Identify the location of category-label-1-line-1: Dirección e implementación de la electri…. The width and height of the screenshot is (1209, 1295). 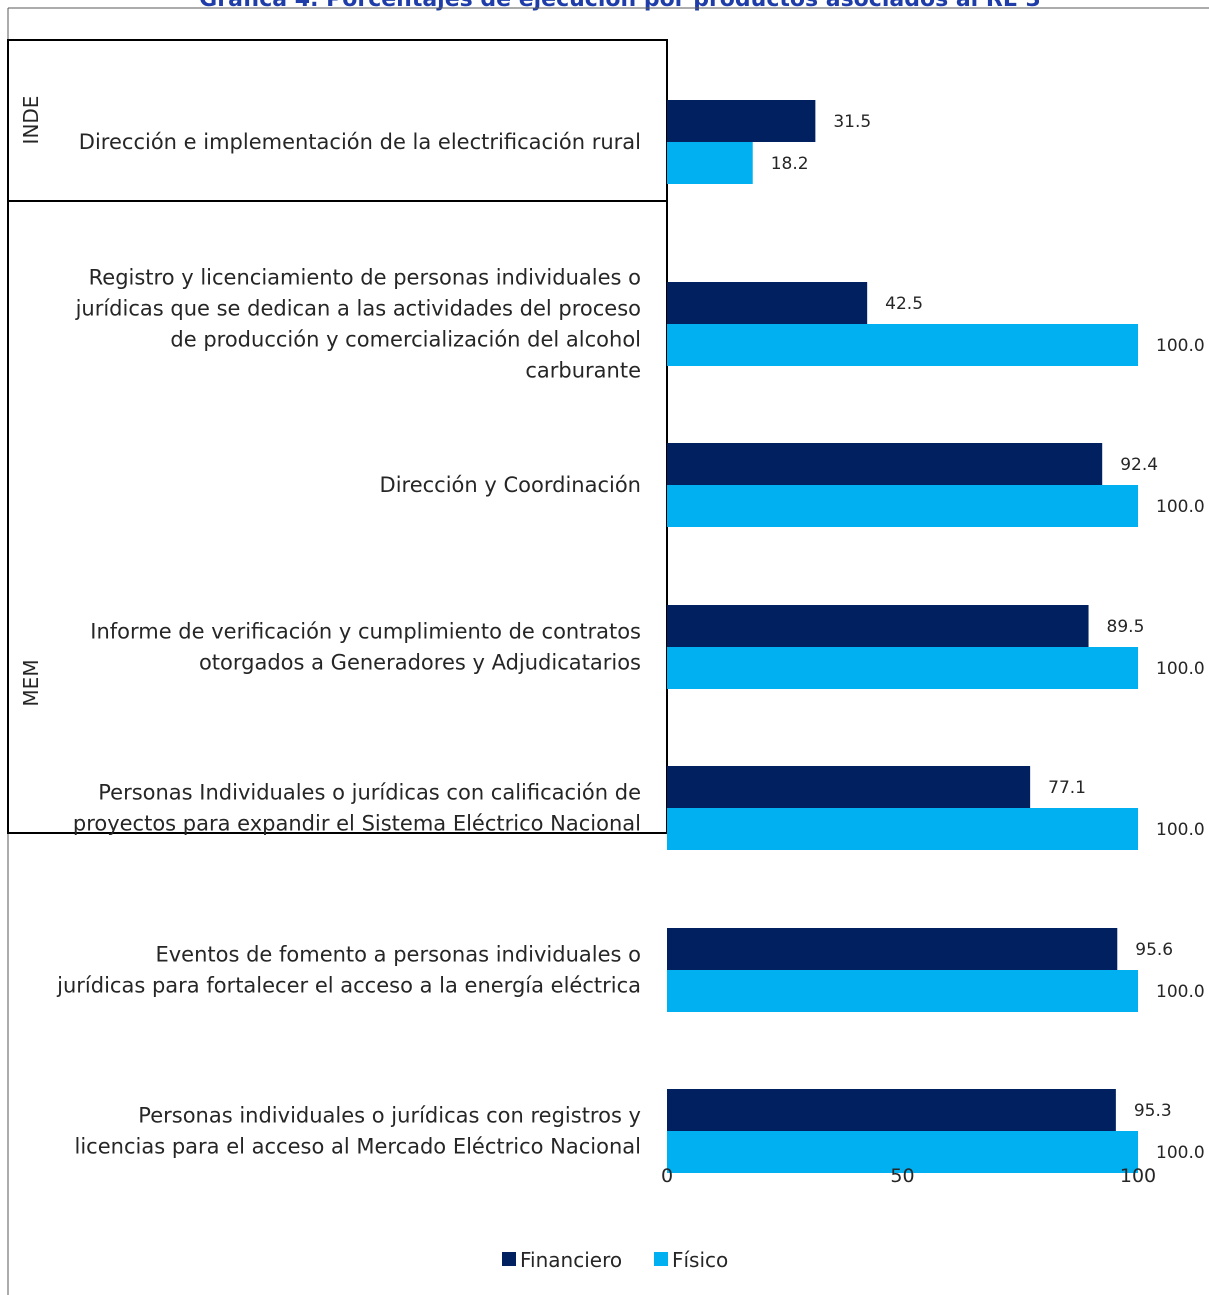
(360, 142).